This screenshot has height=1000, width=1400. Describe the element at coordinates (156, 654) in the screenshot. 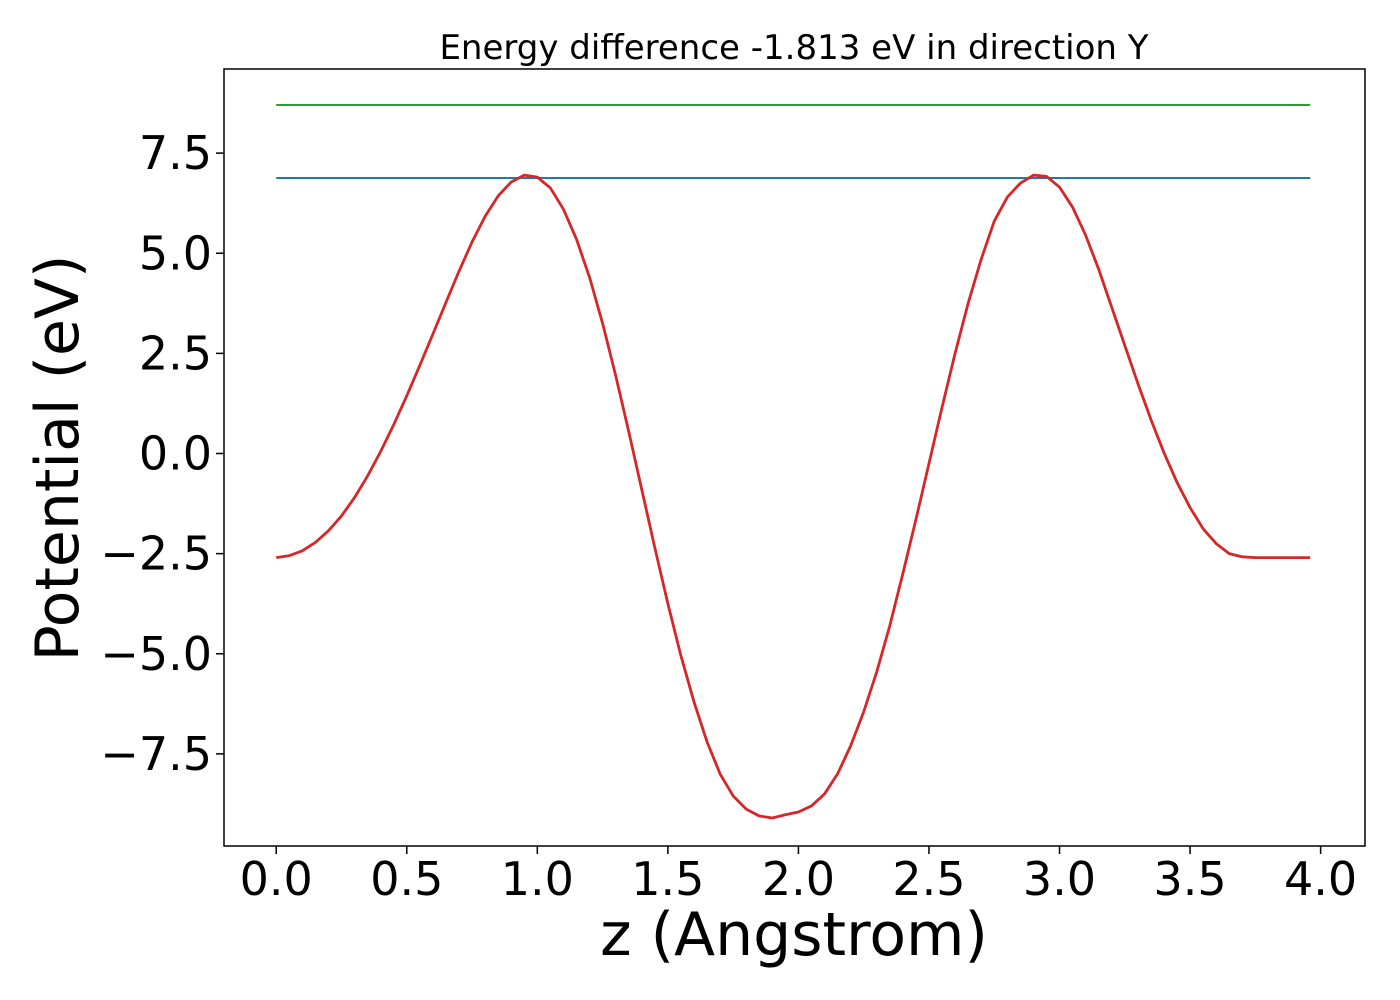

I see `y-tick-label: −5.0` at that location.